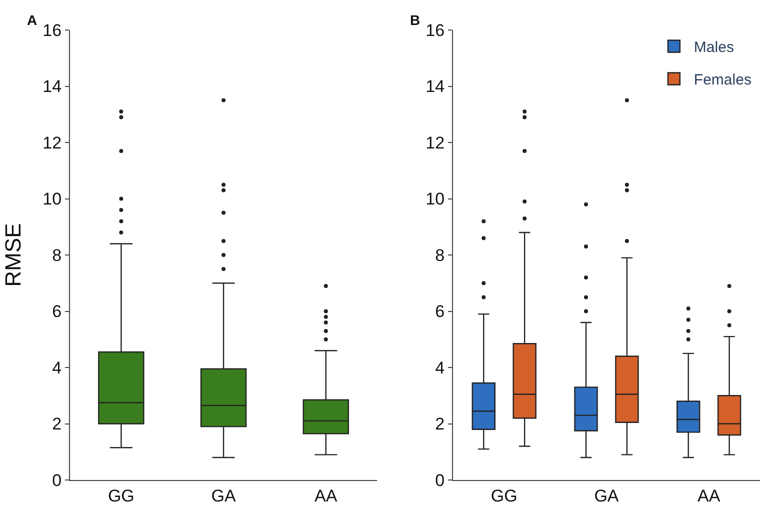 The width and height of the screenshot is (775, 520). I want to click on legend-label: Males, so click(714, 47).